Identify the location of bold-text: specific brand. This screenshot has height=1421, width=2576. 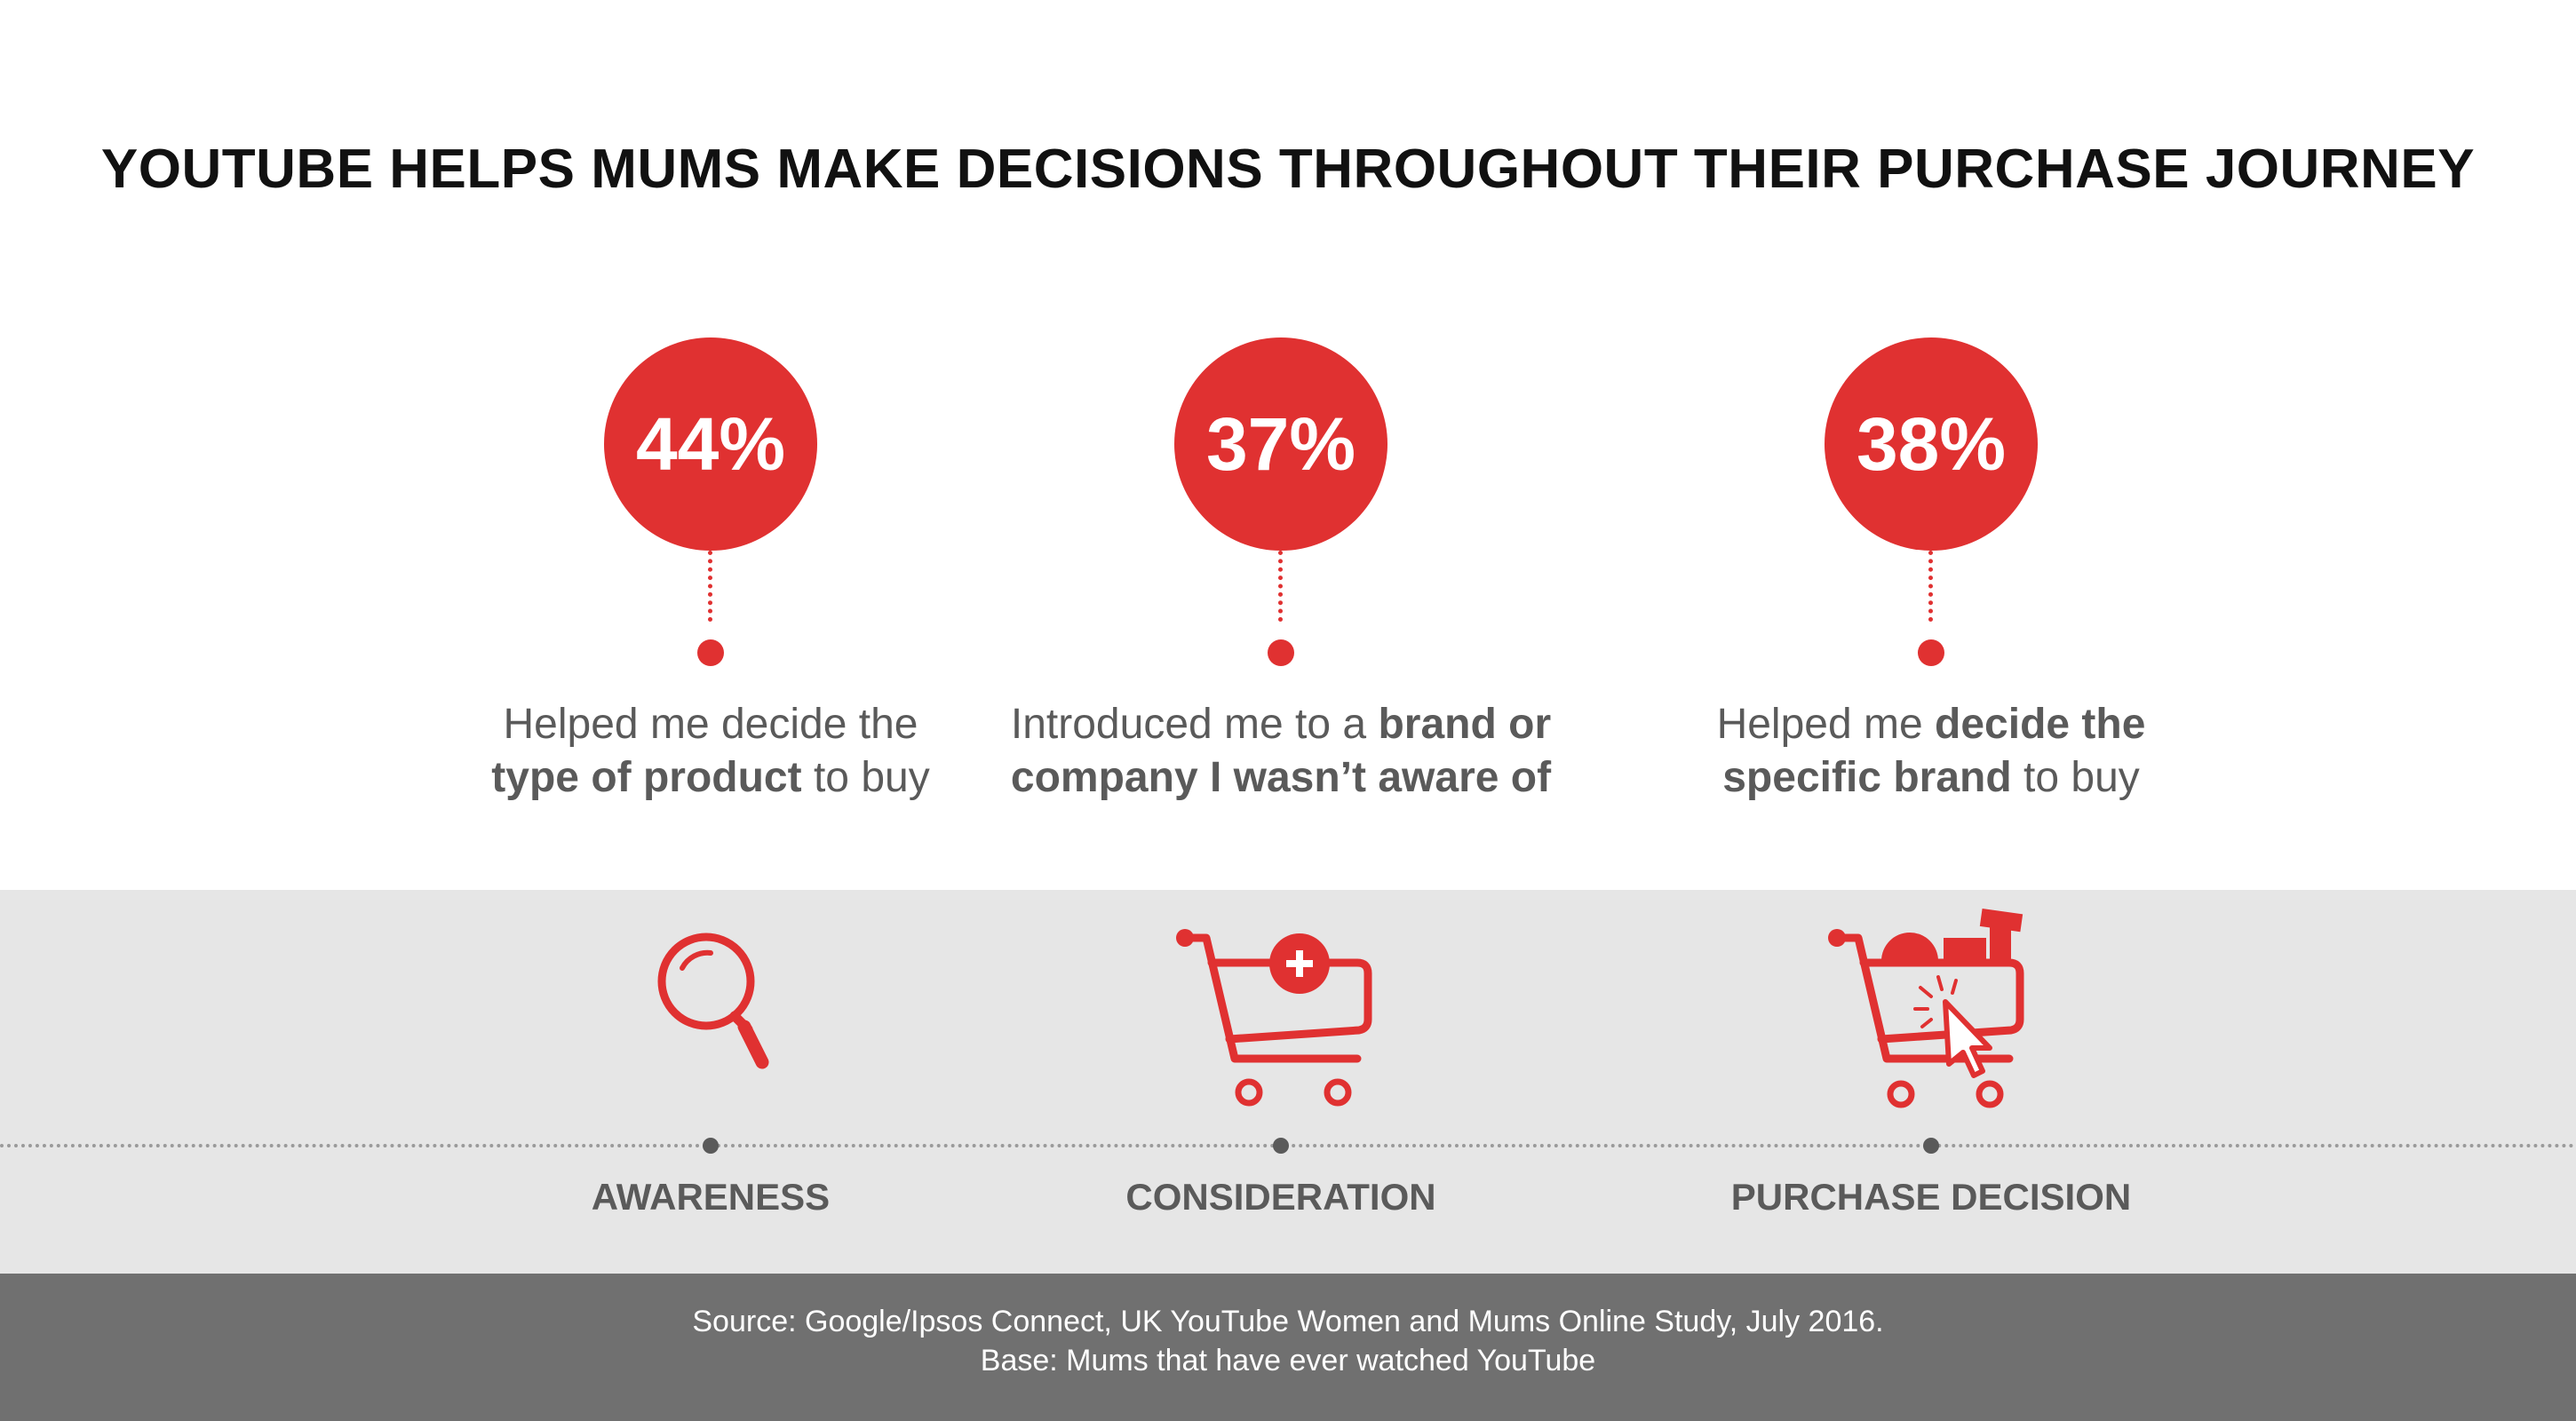
(1867, 777).